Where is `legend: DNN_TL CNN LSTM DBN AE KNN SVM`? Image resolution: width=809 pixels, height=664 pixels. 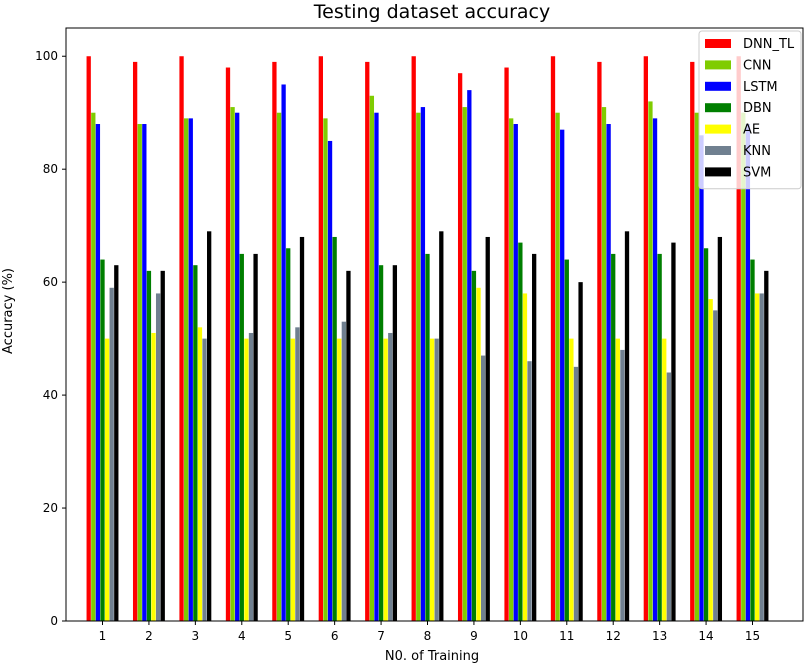 legend: DNN_TL CNN LSTM DBN AE KNN SVM is located at coordinates (750, 110).